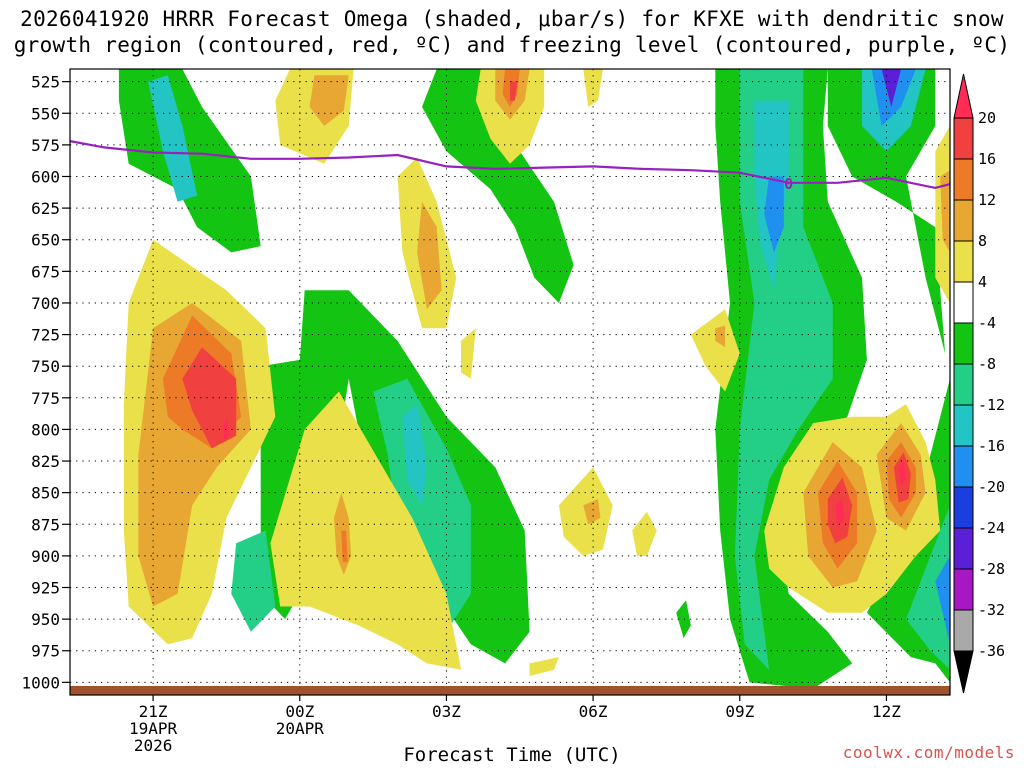 This screenshot has height=768, width=1024. Describe the element at coordinates (299, 711) in the screenshot. I see `x-tick-label-1-0: 00Z` at that location.